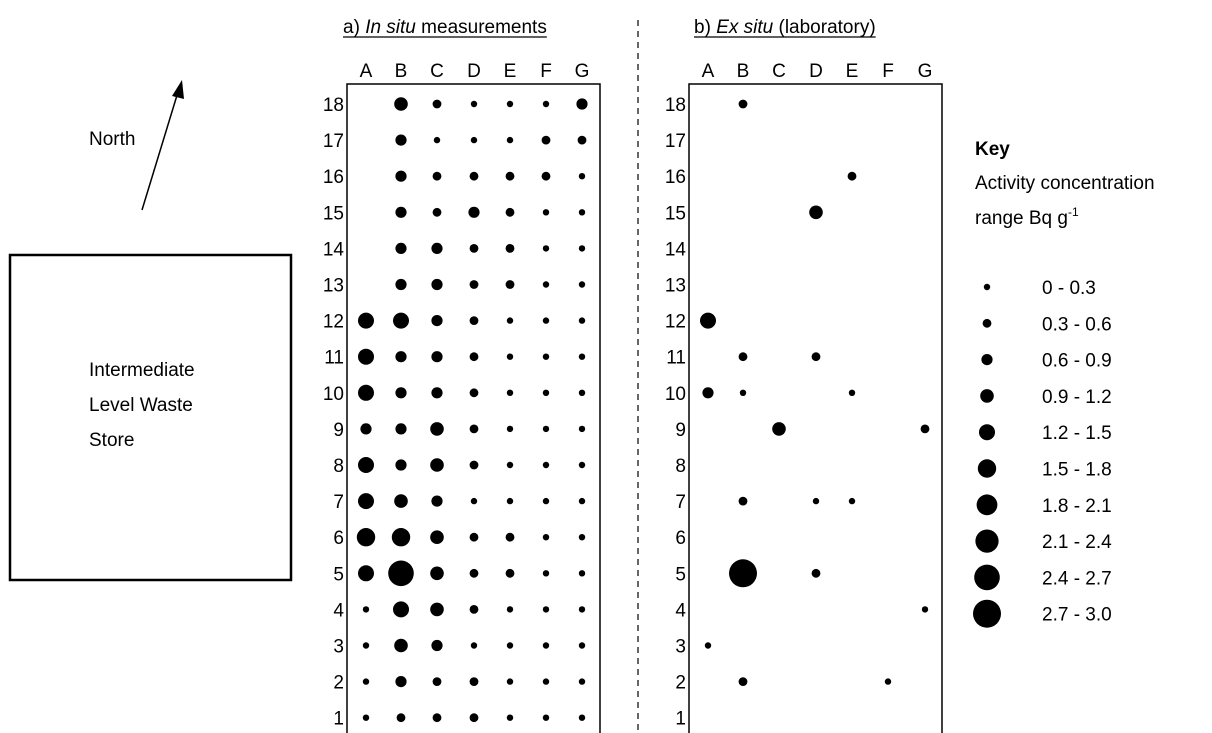  What do you see at coordinates (582, 681) in the screenshot?
I see `panel-a-marker-g2` at bounding box center [582, 681].